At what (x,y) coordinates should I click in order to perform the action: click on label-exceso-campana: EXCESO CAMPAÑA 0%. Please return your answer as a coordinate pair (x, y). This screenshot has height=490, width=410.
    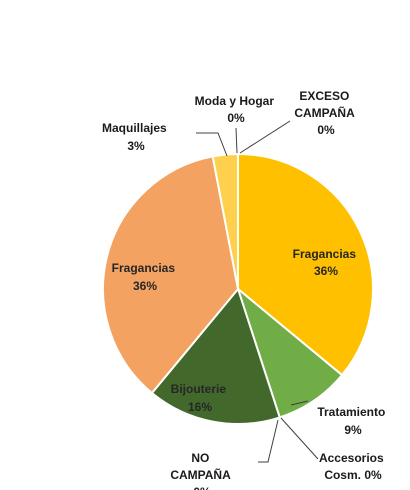
    Looking at the image, I should click on (325, 113).